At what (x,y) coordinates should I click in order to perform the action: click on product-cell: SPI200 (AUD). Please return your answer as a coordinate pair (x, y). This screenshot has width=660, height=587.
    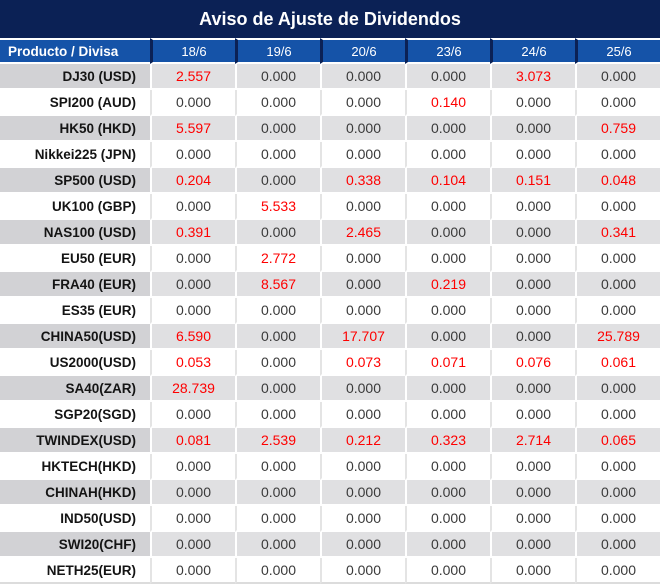
    Looking at the image, I should click on (75, 103).